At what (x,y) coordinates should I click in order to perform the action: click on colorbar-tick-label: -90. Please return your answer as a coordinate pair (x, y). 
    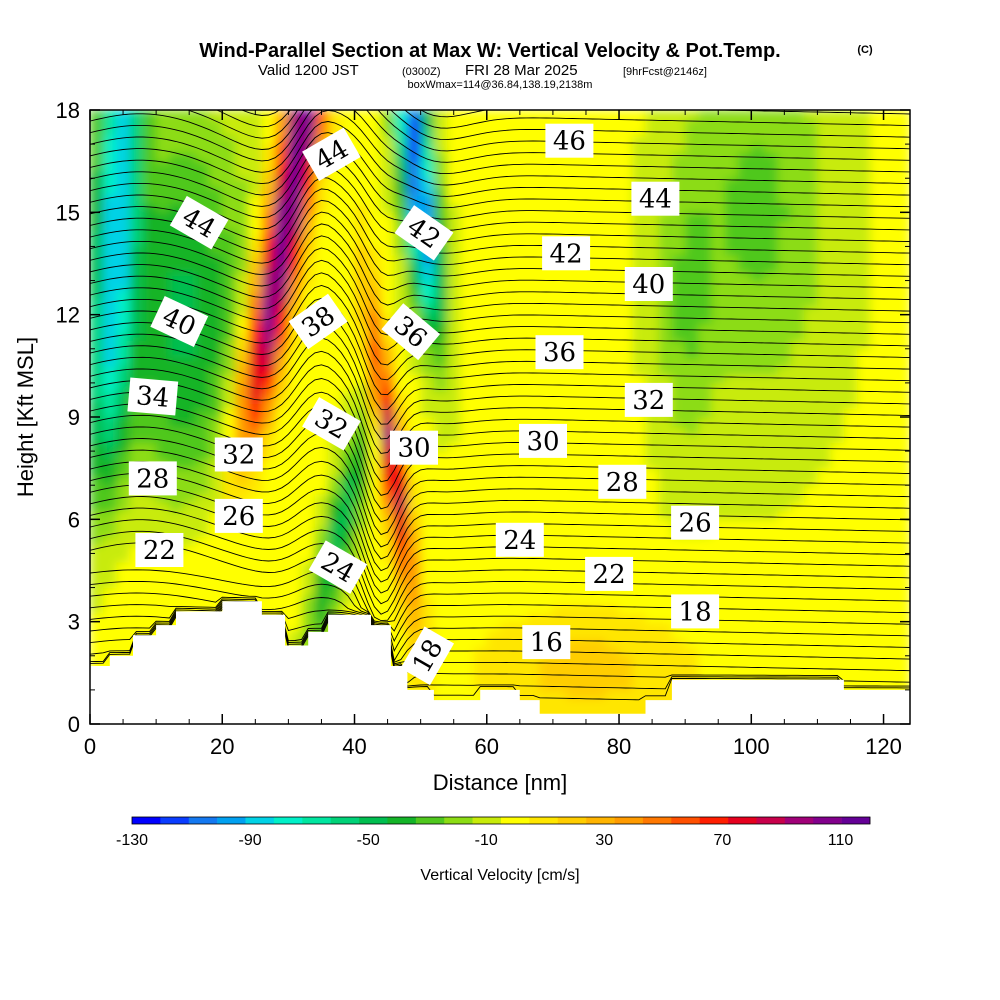
    Looking at the image, I should click on (250, 840).